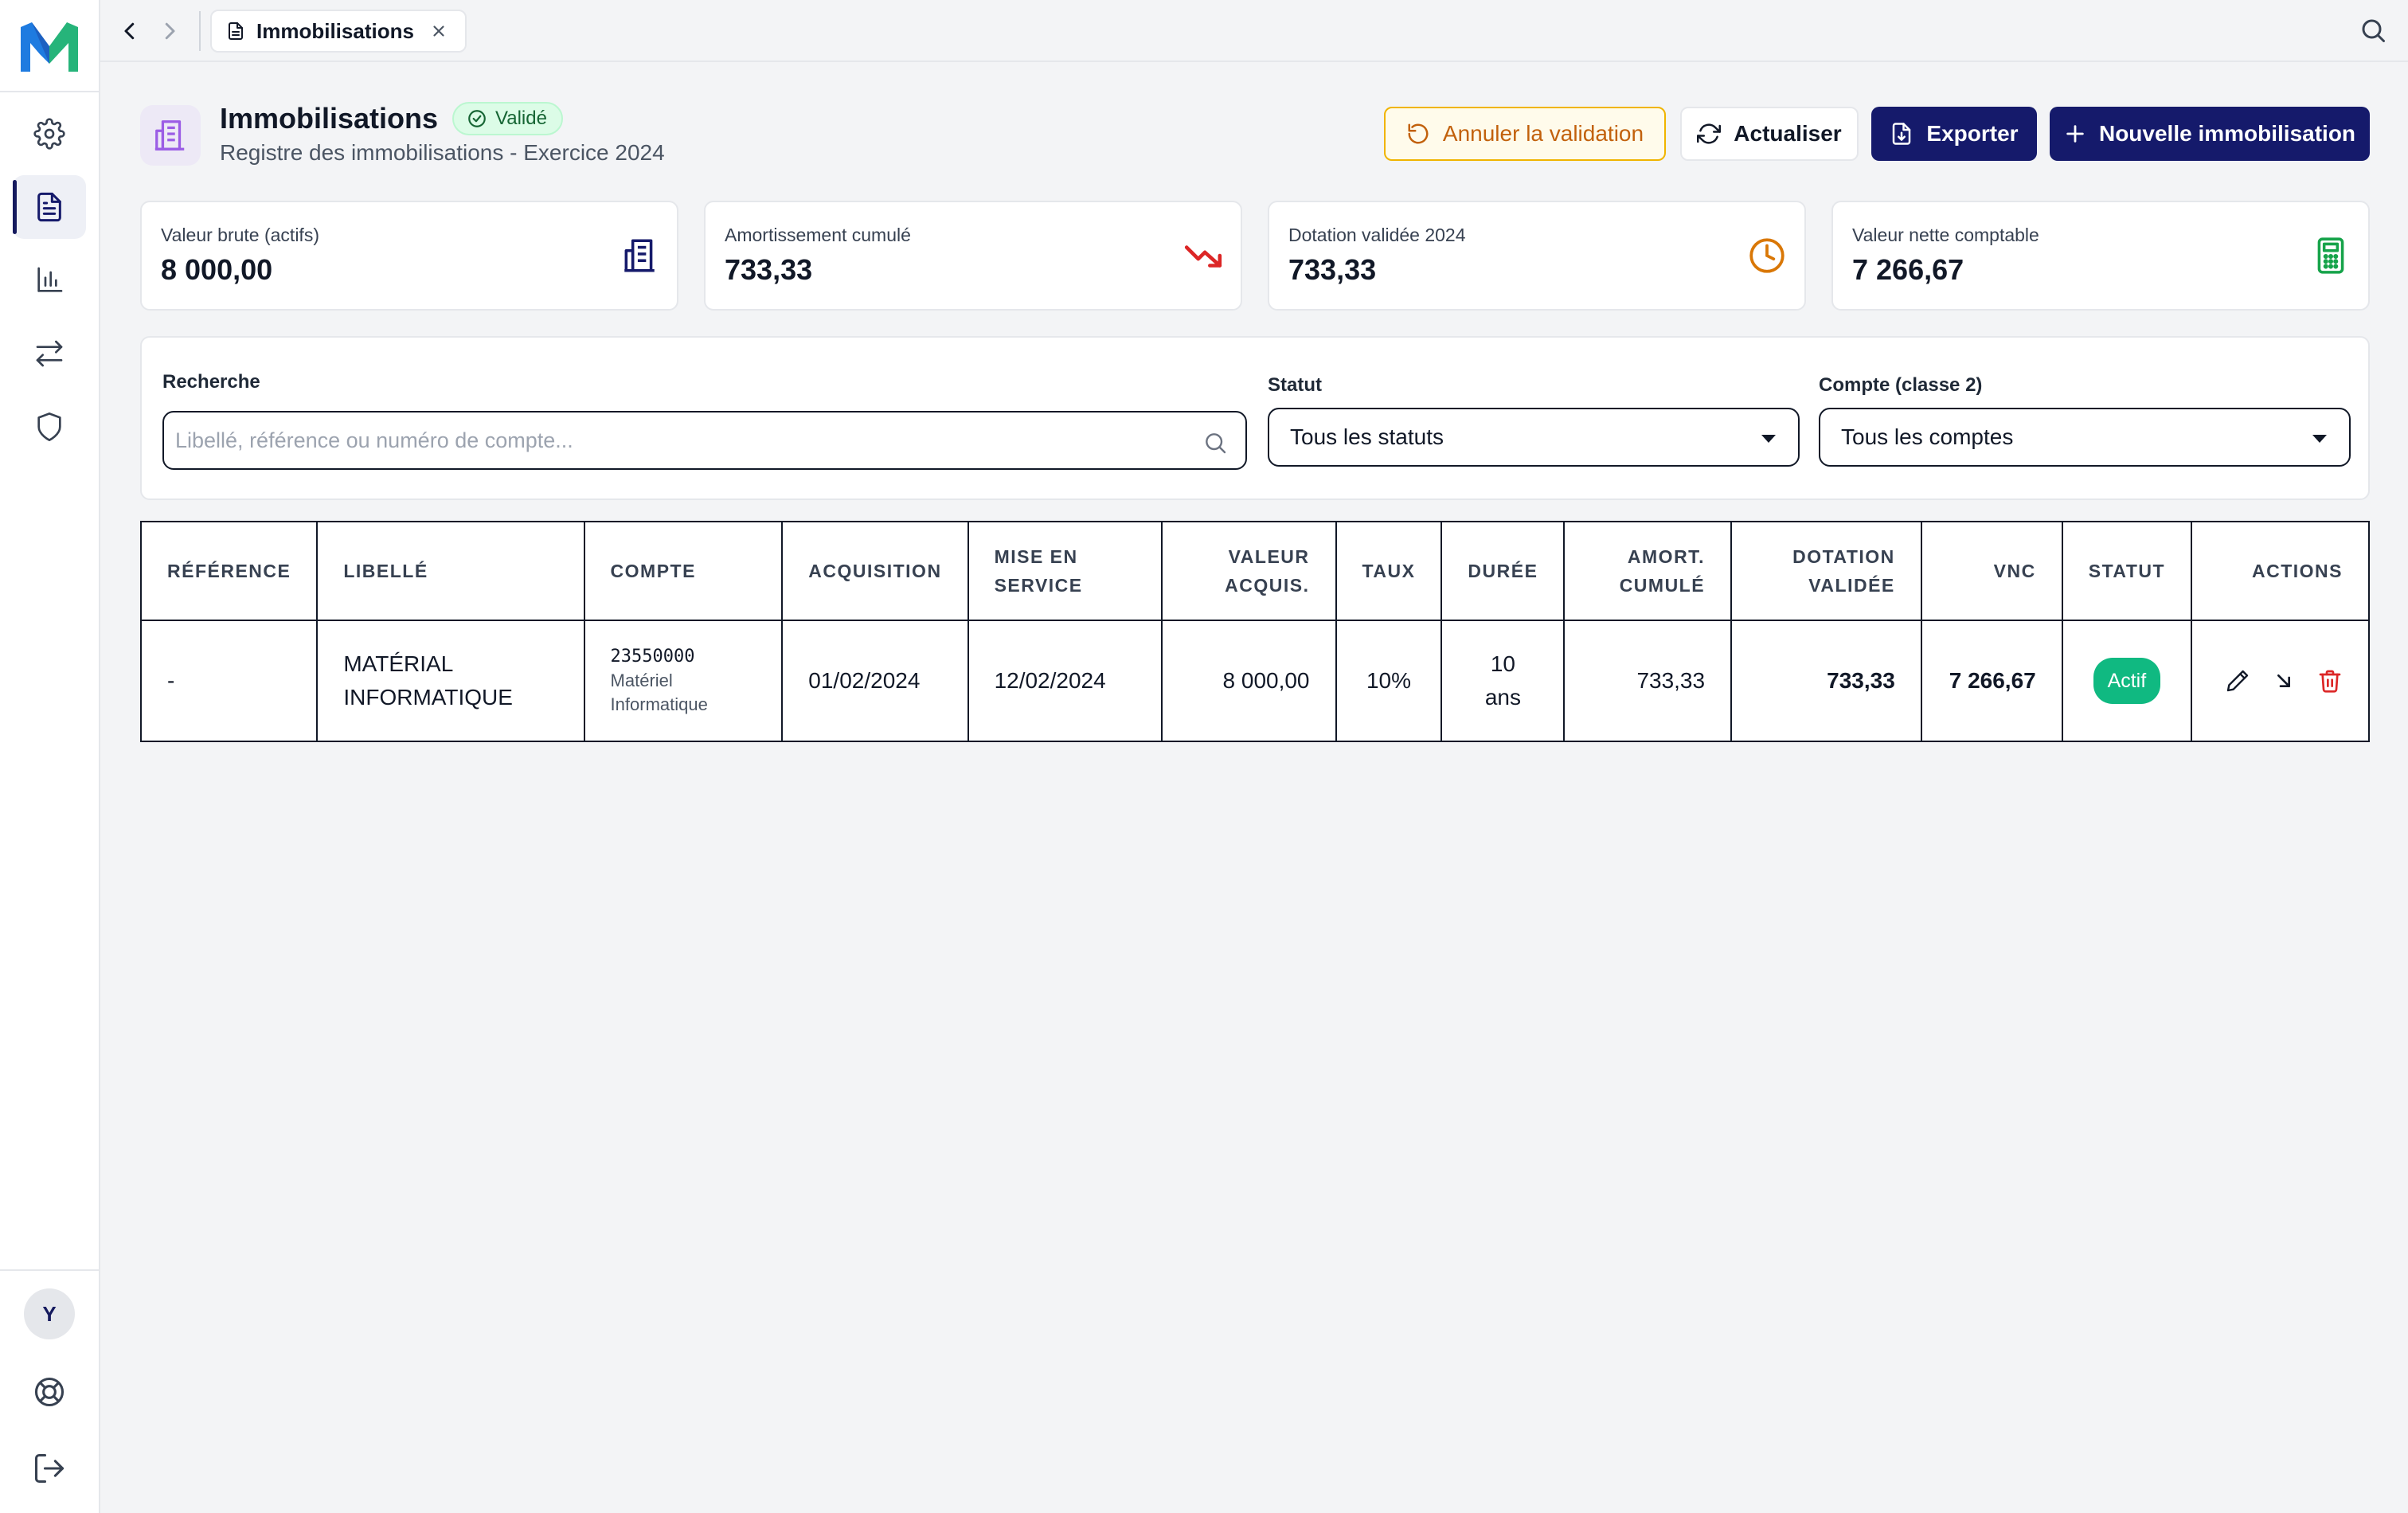 The height and width of the screenshot is (1513, 2408). Describe the element at coordinates (49, 47) in the screenshot. I see `app-logo` at that location.